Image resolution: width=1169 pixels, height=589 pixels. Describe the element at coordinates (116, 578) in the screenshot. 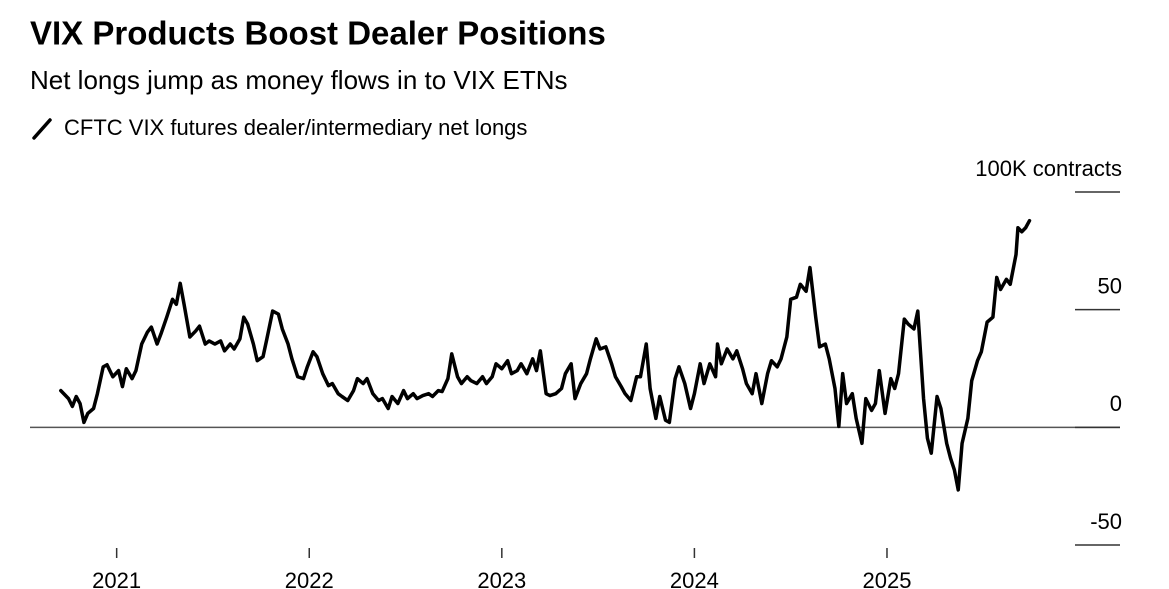

I see `x-tick-label: 2021` at that location.